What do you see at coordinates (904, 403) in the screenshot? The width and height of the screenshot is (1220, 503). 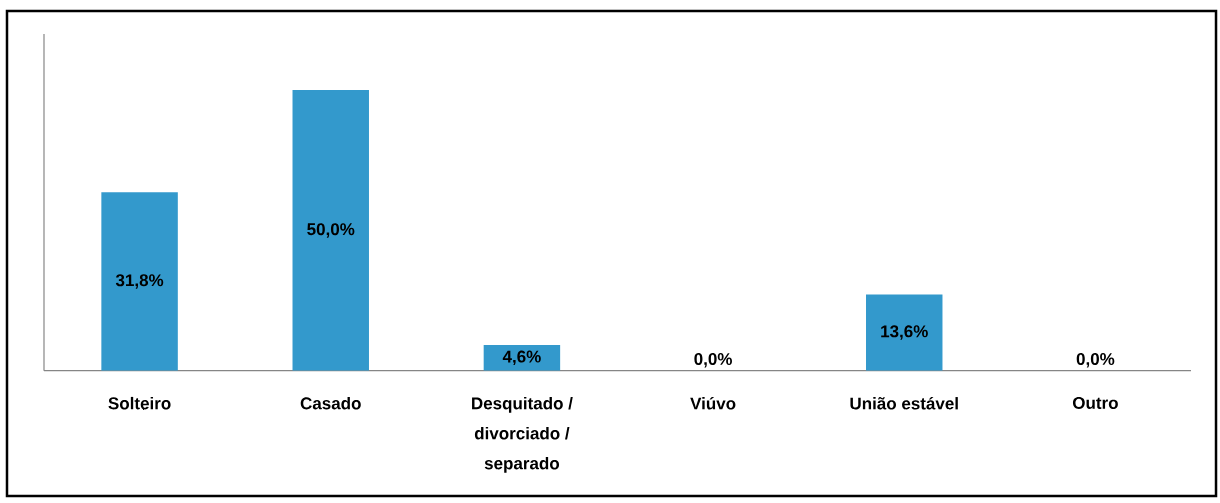 I see `x-tick-label: União estável` at bounding box center [904, 403].